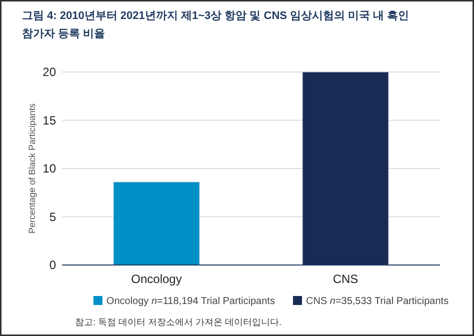 This screenshot has width=474, height=336. I want to click on y-tick-label: 15, so click(49, 120).